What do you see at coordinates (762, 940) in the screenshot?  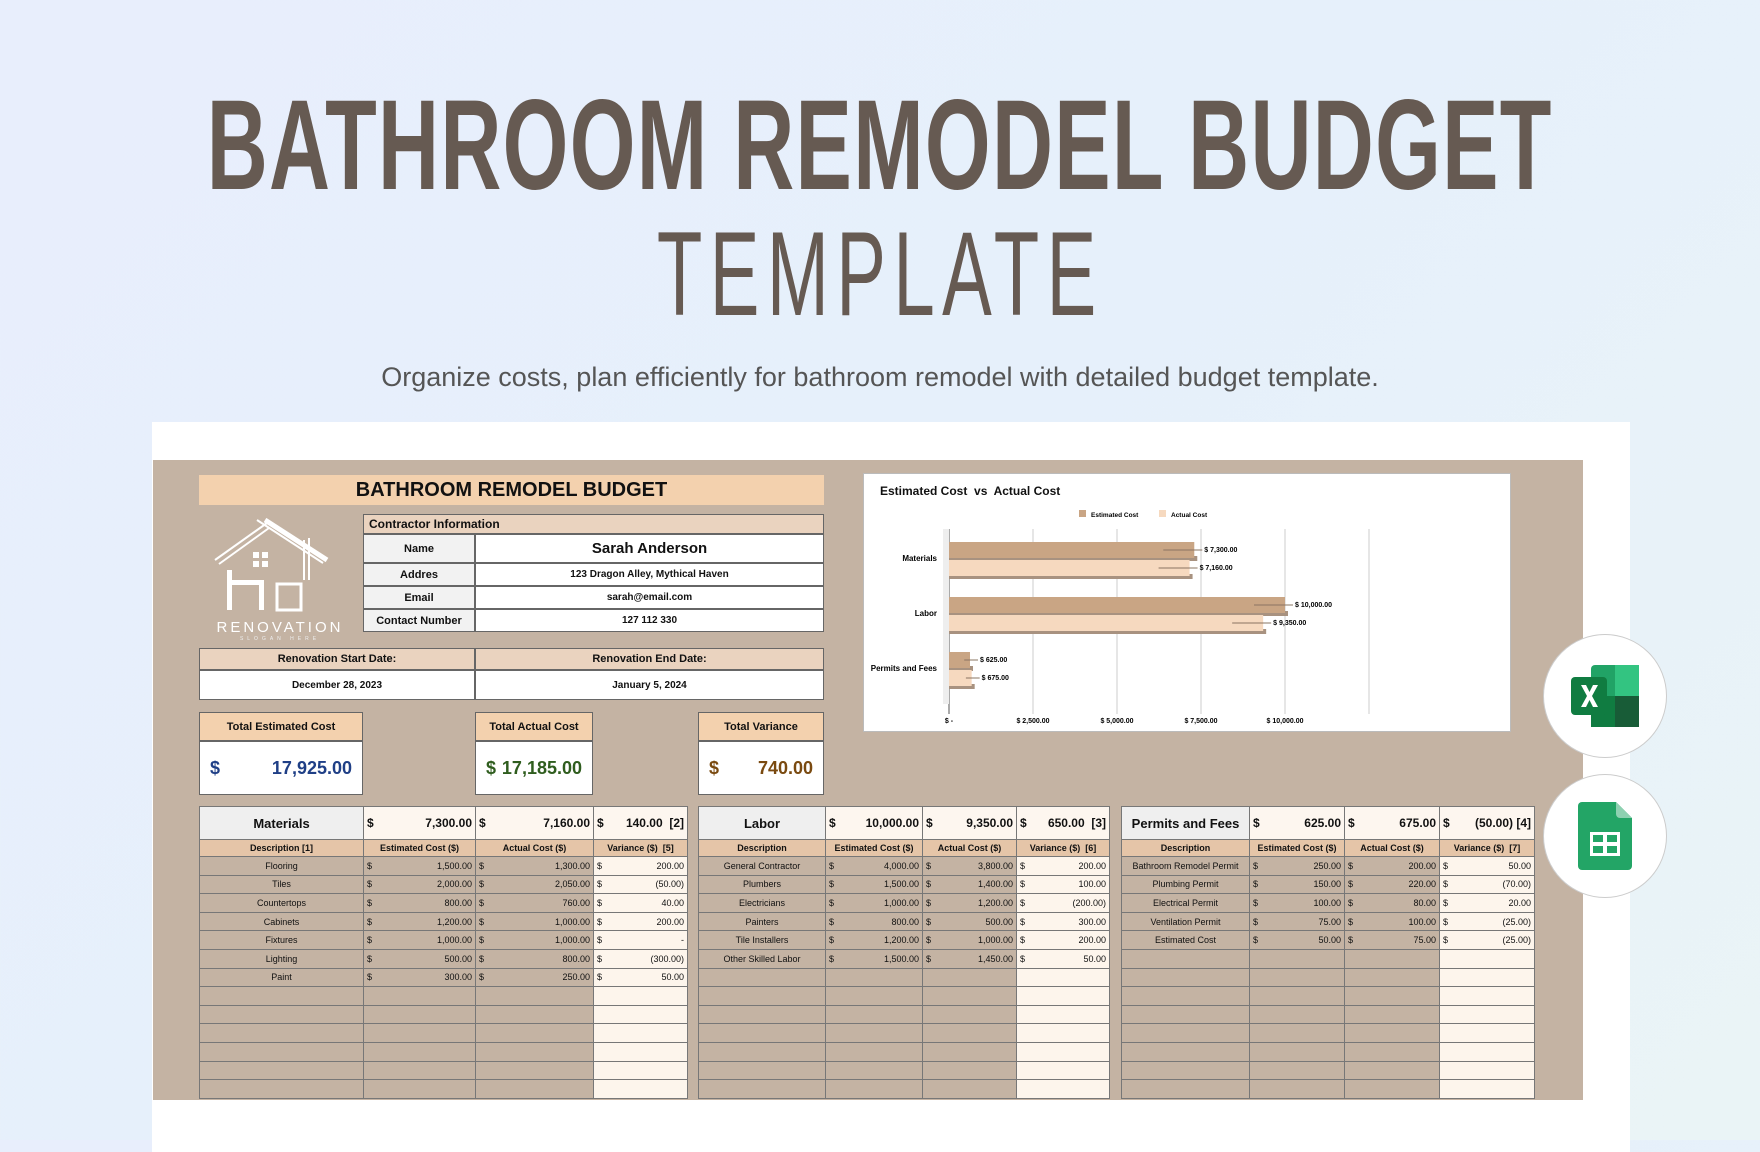 I see `description-cell: Tile Installers` at bounding box center [762, 940].